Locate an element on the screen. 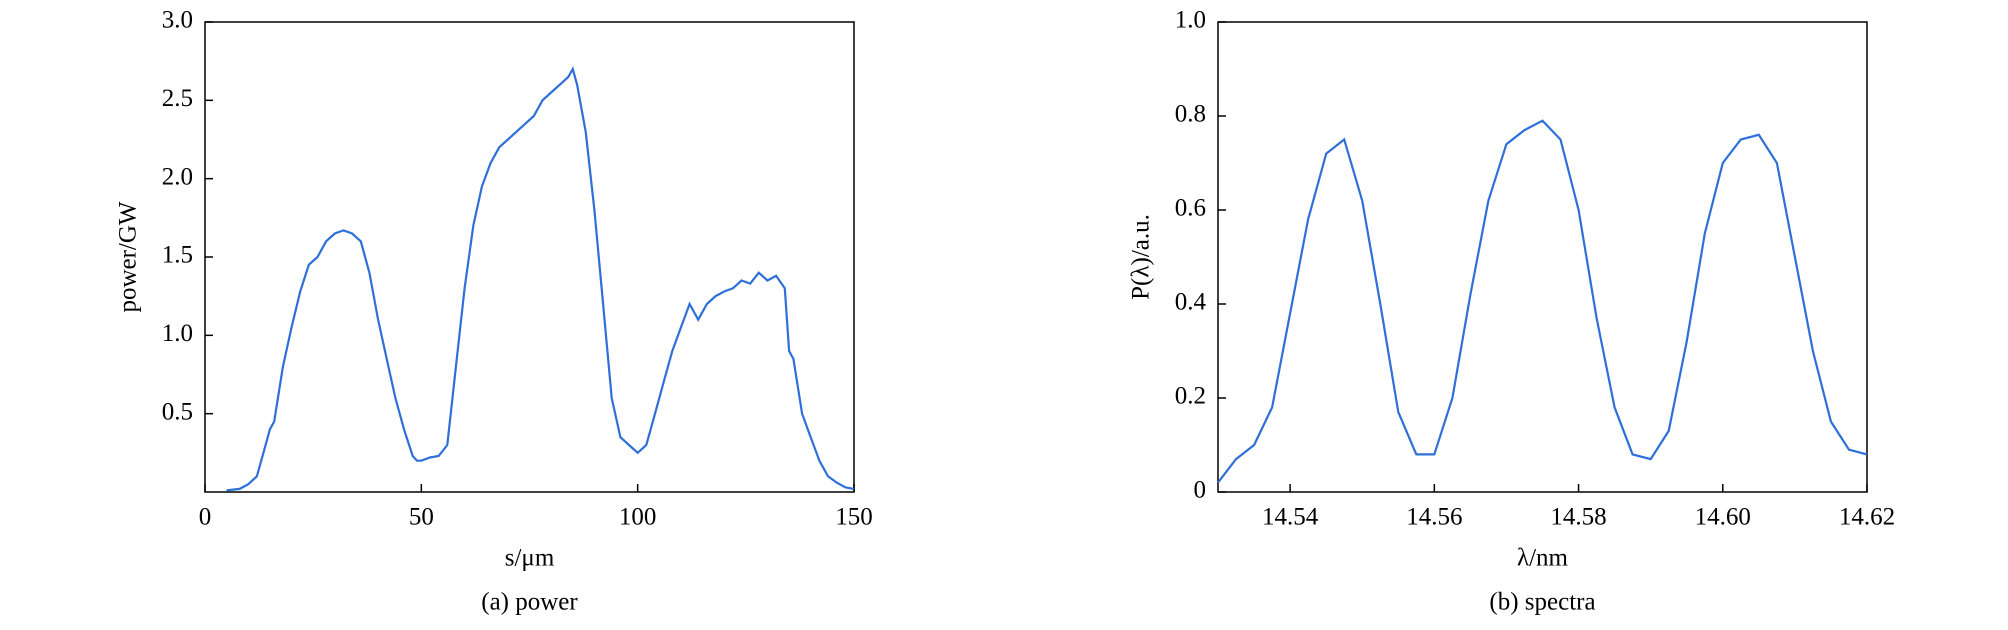 The width and height of the screenshot is (2008, 630). x-tick-label: 50 is located at coordinates (421, 517).